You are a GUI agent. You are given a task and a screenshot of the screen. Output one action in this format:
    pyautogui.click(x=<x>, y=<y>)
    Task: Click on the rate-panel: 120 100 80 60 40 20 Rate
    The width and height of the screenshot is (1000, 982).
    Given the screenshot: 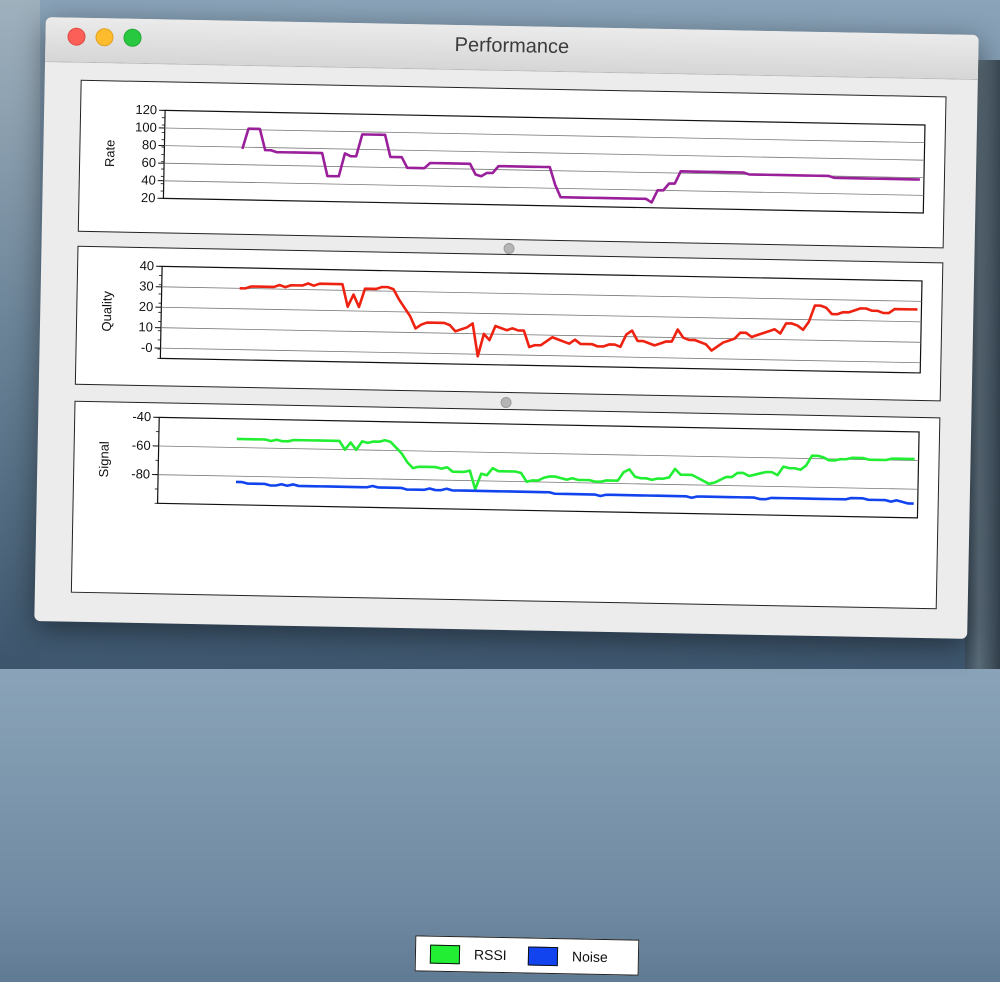 What is the action you would take?
    pyautogui.click(x=512, y=164)
    